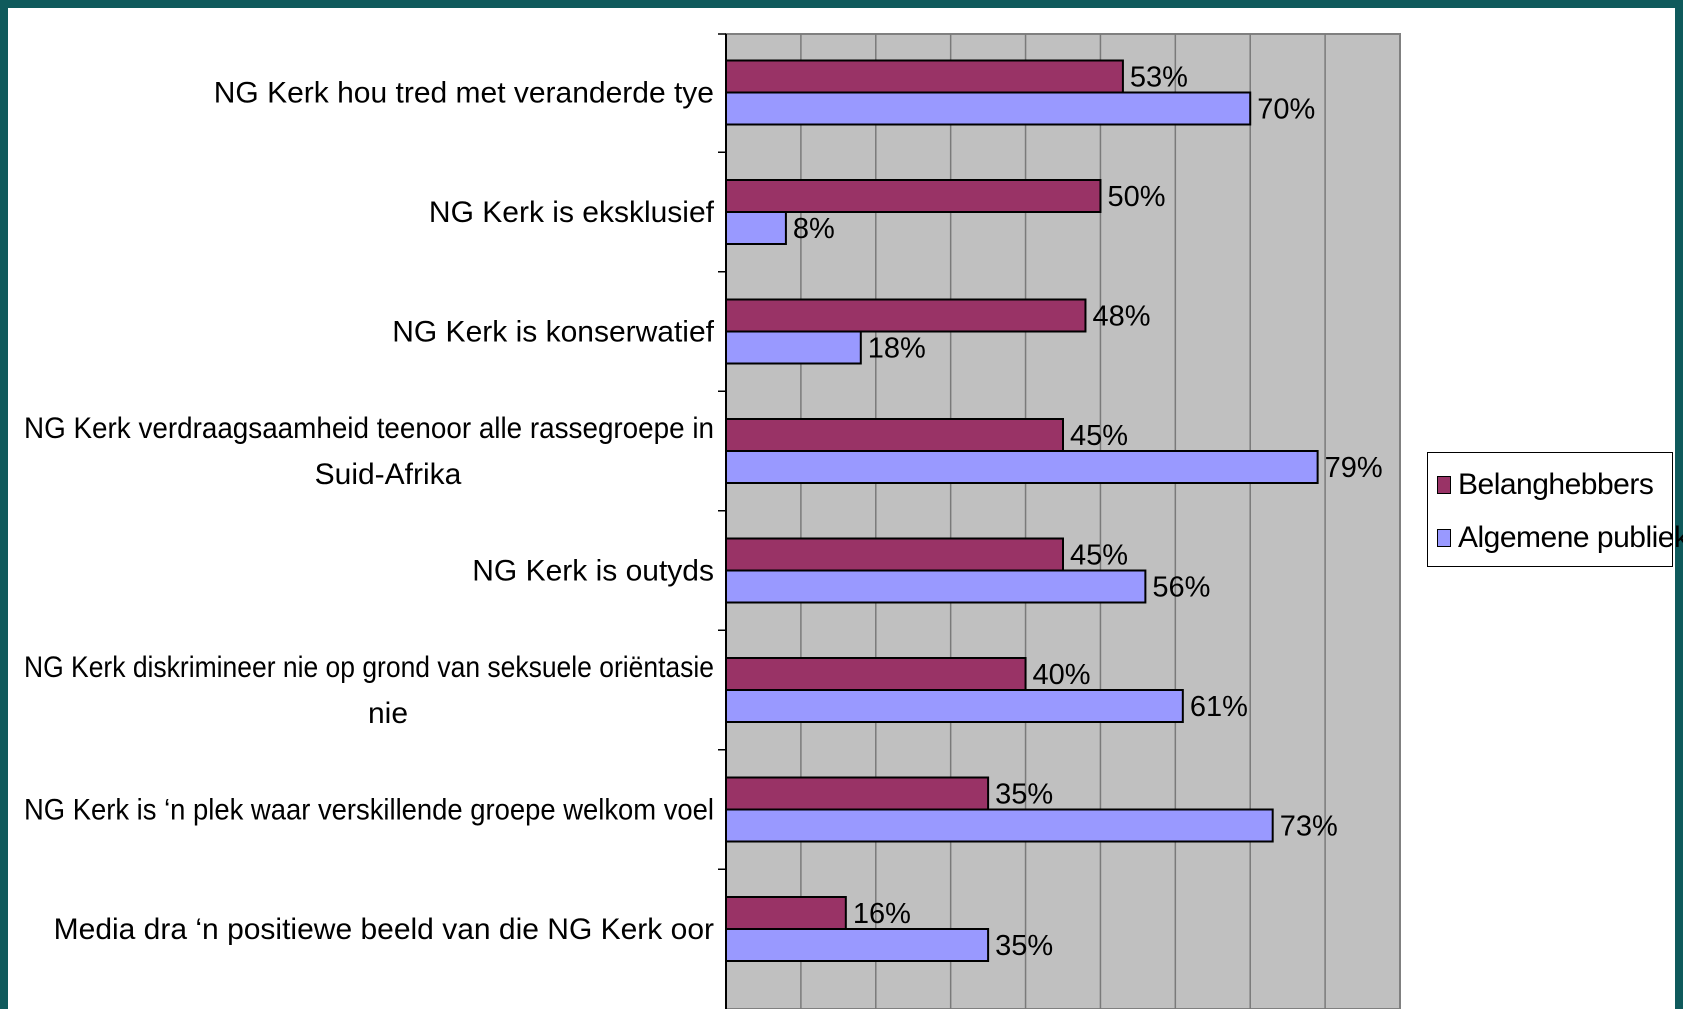  I want to click on data-label: 53%, so click(1159, 78).